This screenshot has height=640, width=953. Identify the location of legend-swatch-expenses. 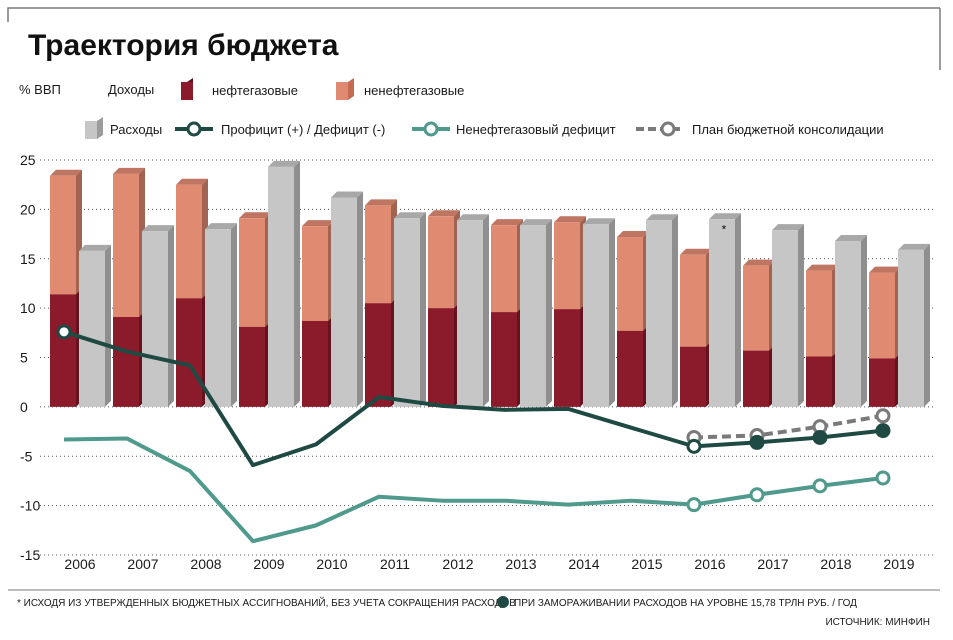
(94, 128).